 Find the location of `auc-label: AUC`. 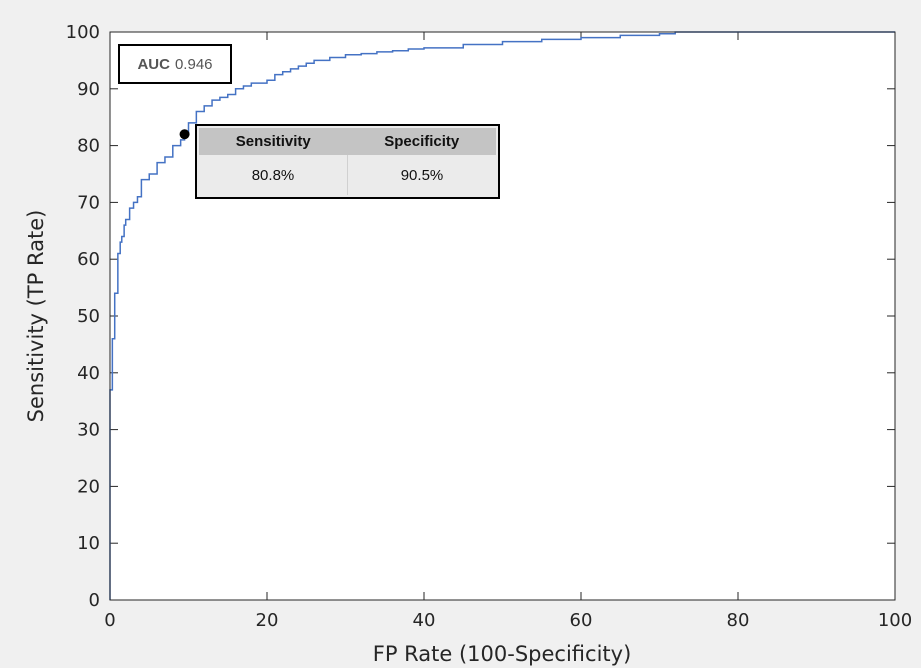

auc-label: AUC is located at coordinates (153, 64).